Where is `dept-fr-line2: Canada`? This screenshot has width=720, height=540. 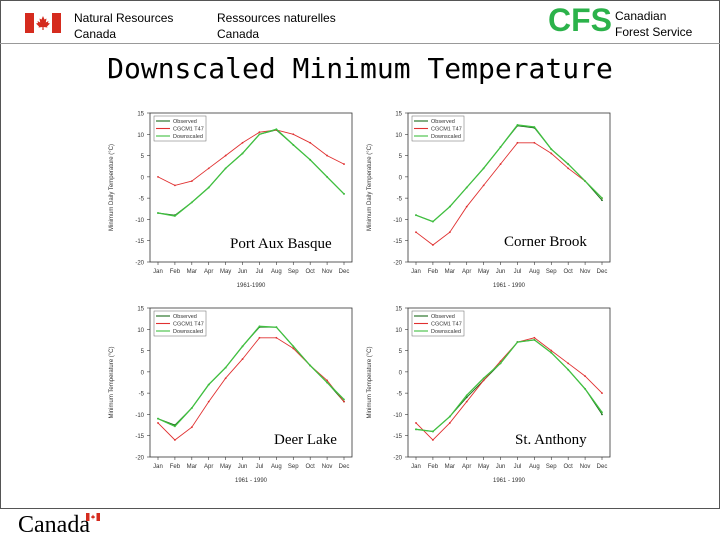
dept-fr-line2: Canada is located at coordinates (238, 34).